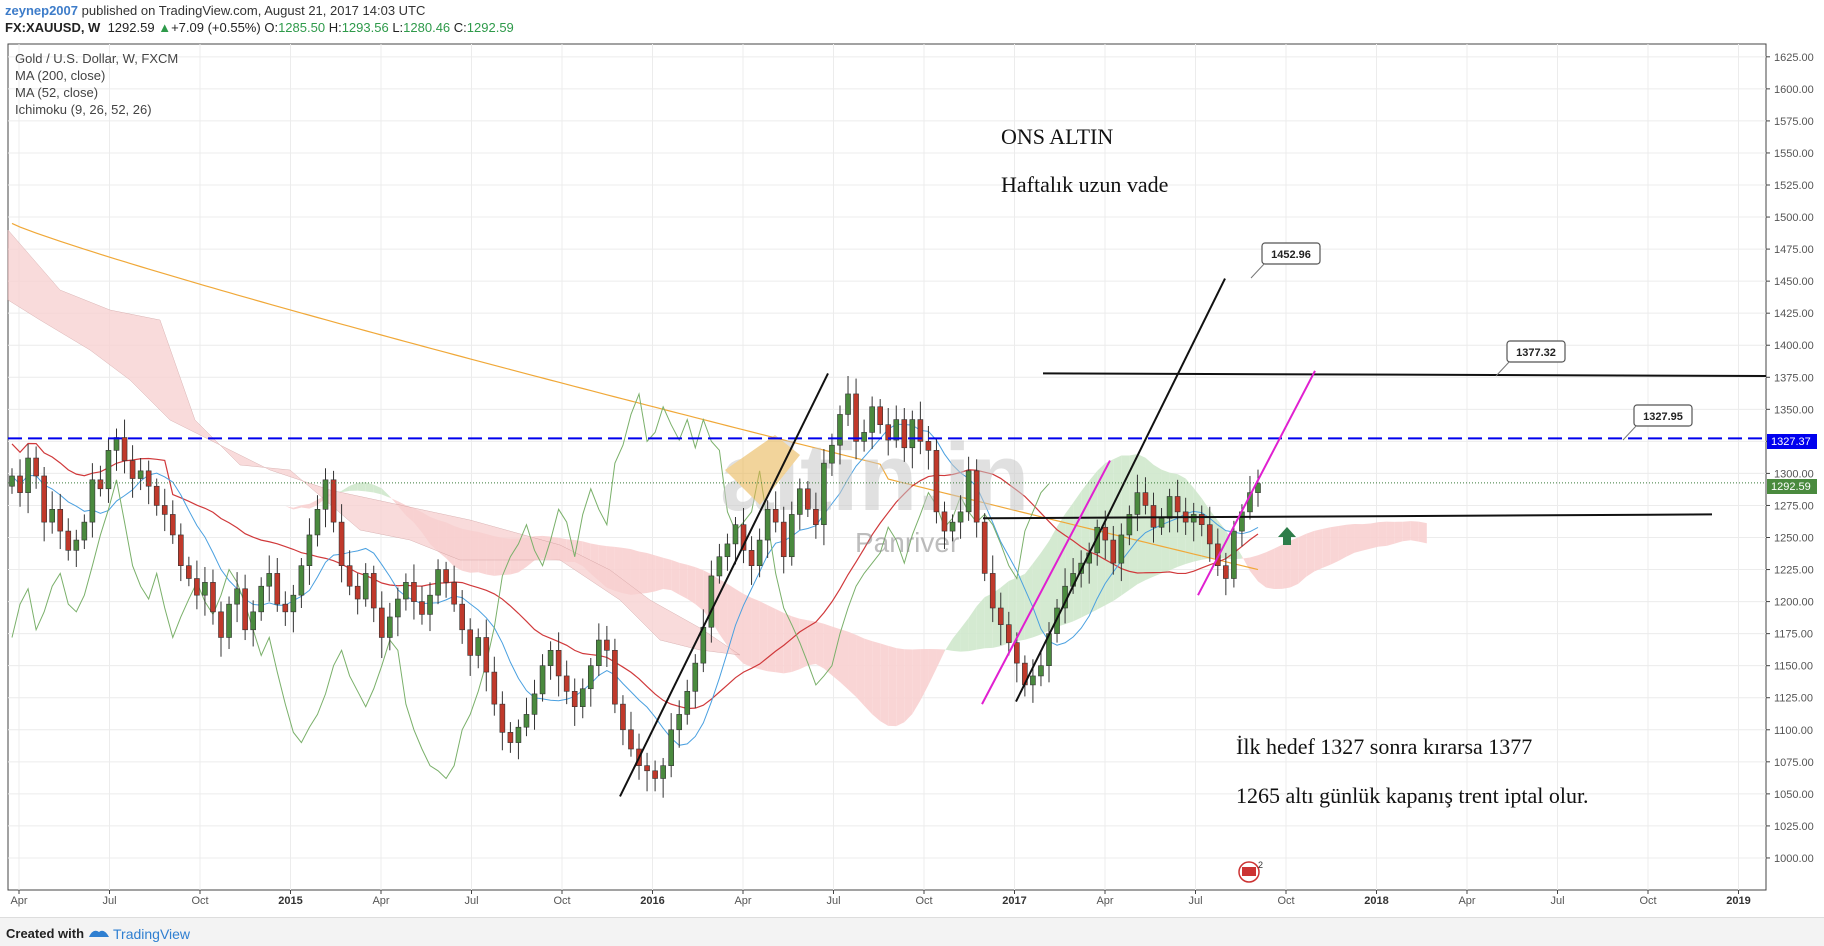  Describe the element at coordinates (1794, 346) in the screenshot. I see `y-tick-label: 1400.00` at that location.